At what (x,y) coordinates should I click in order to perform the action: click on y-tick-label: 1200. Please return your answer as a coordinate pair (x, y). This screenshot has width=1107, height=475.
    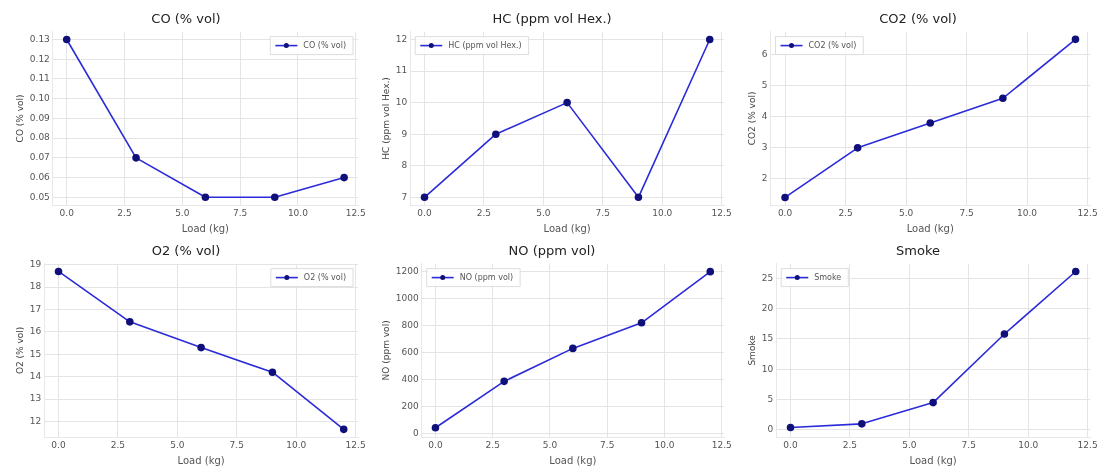
    Looking at the image, I should click on (407, 271).